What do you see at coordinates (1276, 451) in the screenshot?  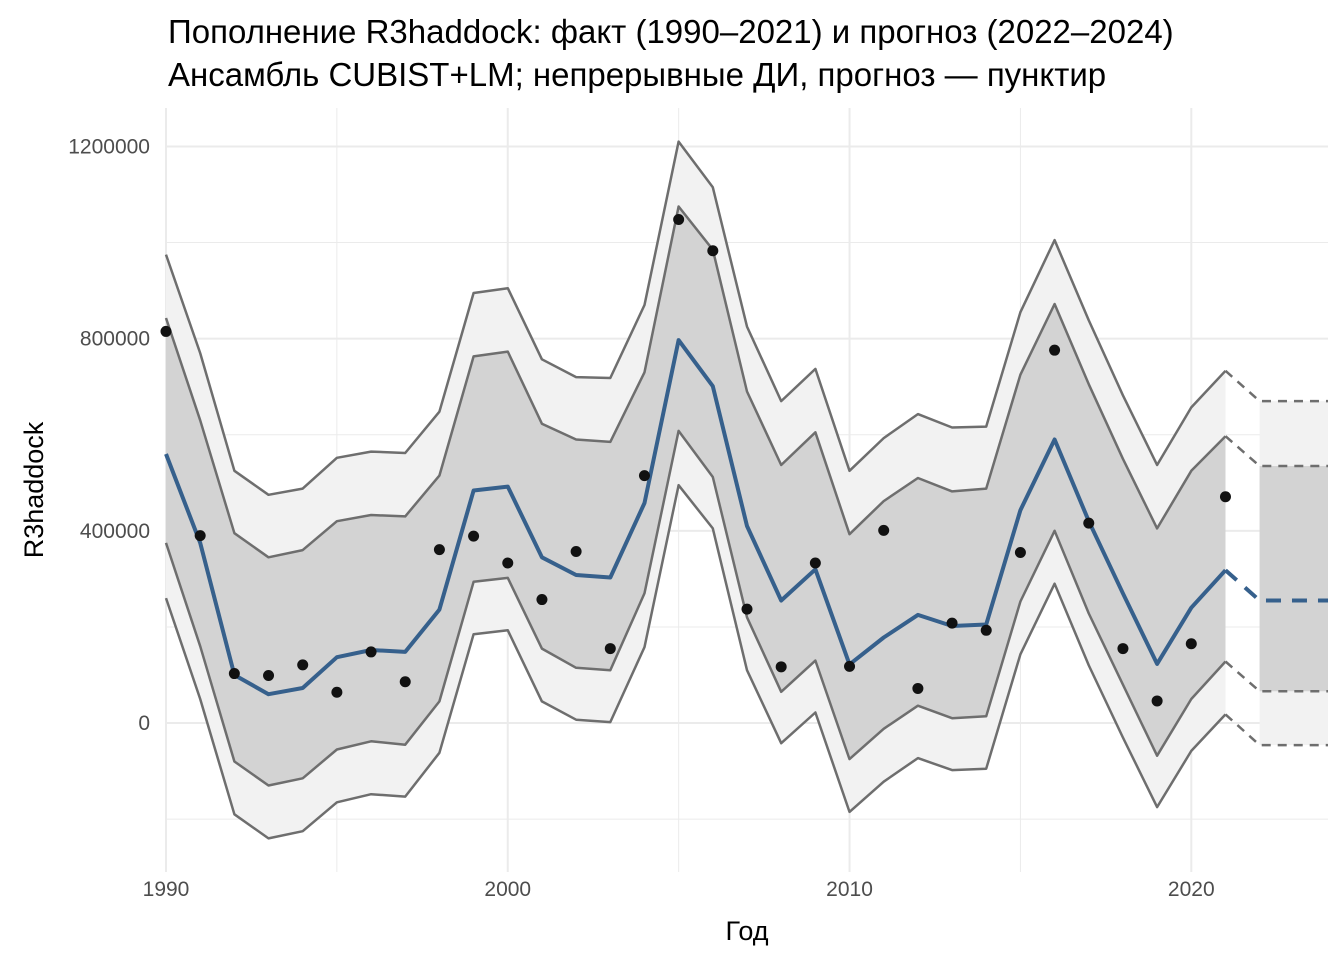 I see `forecast-inner-upper-edge` at bounding box center [1276, 451].